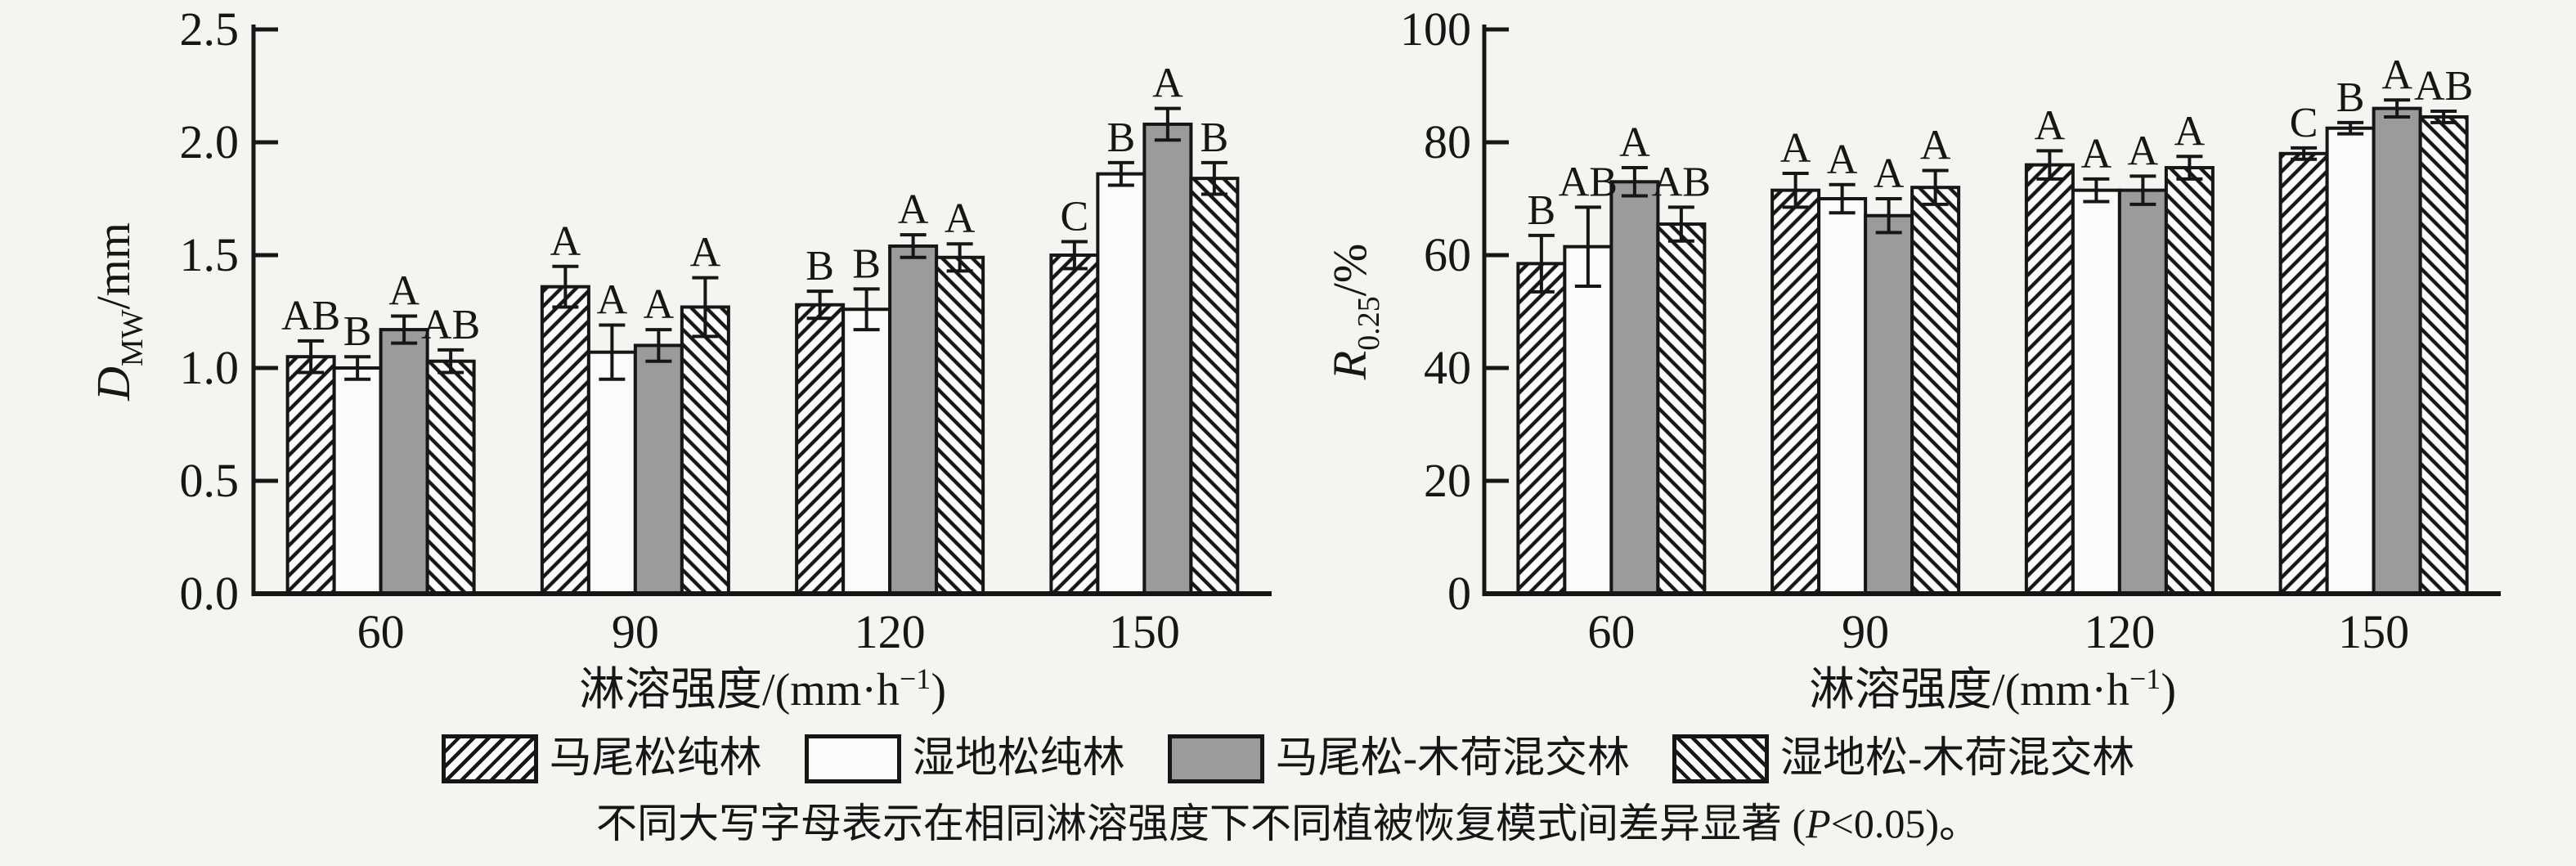 The image size is (2576, 866). What do you see at coordinates (1019, 758) in the screenshot?
I see `legend-label: 湿地松纯林` at bounding box center [1019, 758].